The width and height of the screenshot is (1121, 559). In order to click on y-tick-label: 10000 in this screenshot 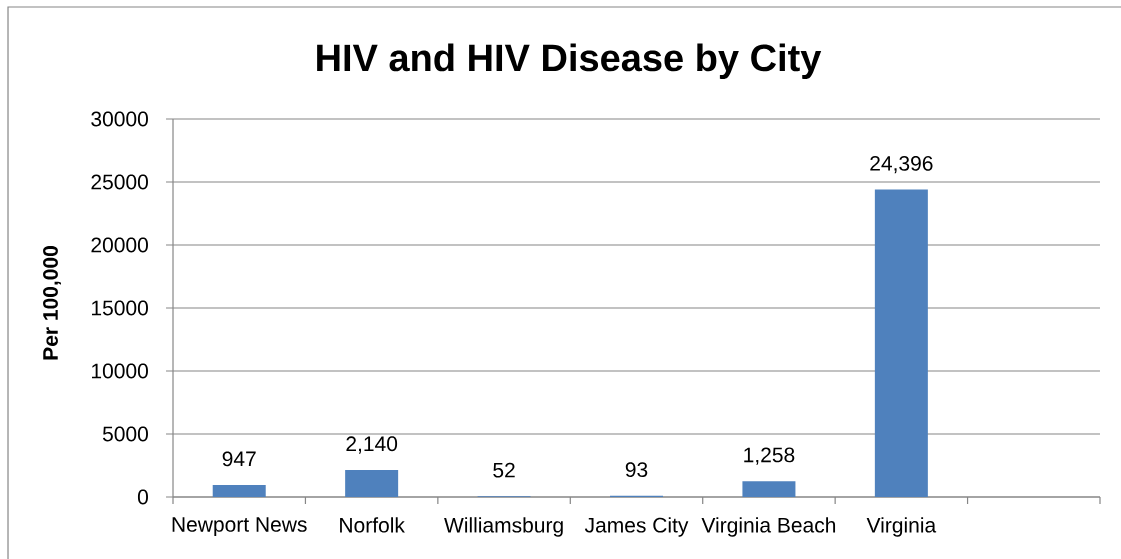, I will do `click(120, 371)`.